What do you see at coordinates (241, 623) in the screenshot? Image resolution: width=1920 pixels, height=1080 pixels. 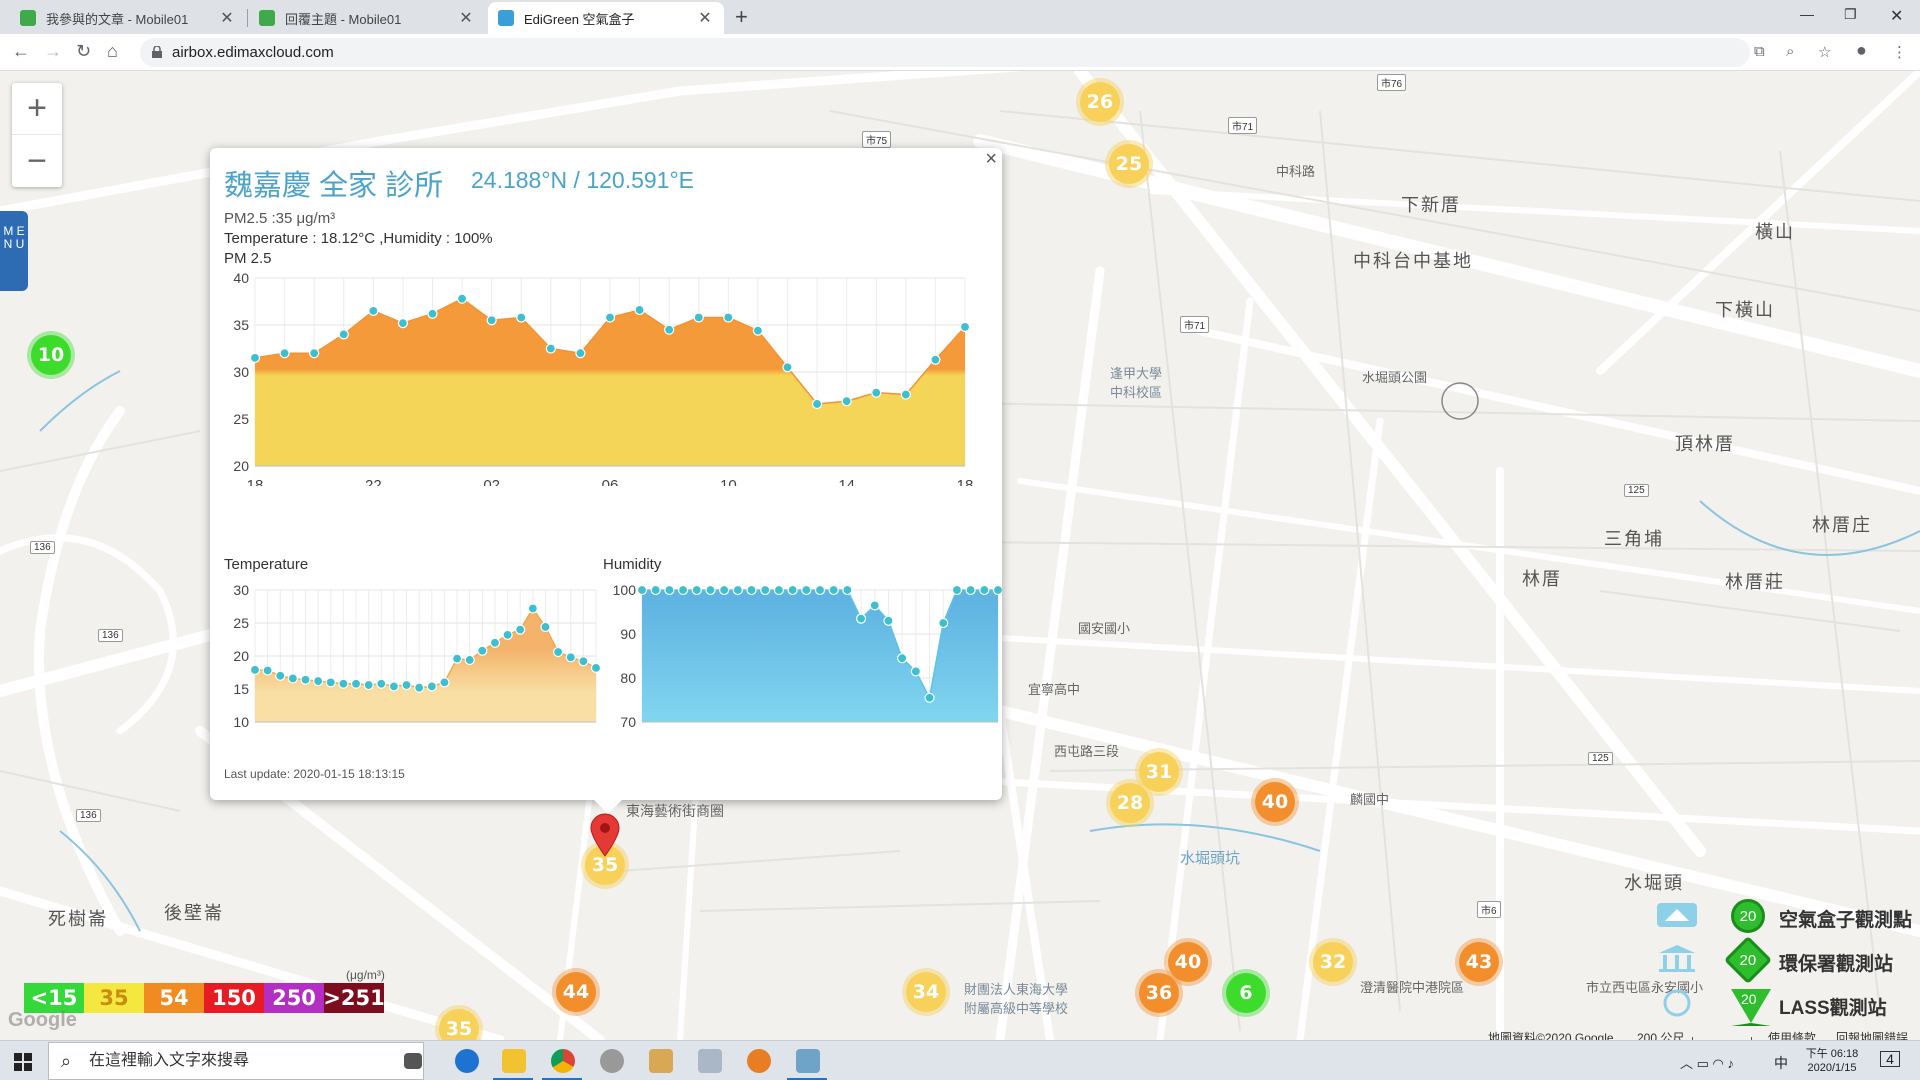 I see `y-tick-label: 25` at bounding box center [241, 623].